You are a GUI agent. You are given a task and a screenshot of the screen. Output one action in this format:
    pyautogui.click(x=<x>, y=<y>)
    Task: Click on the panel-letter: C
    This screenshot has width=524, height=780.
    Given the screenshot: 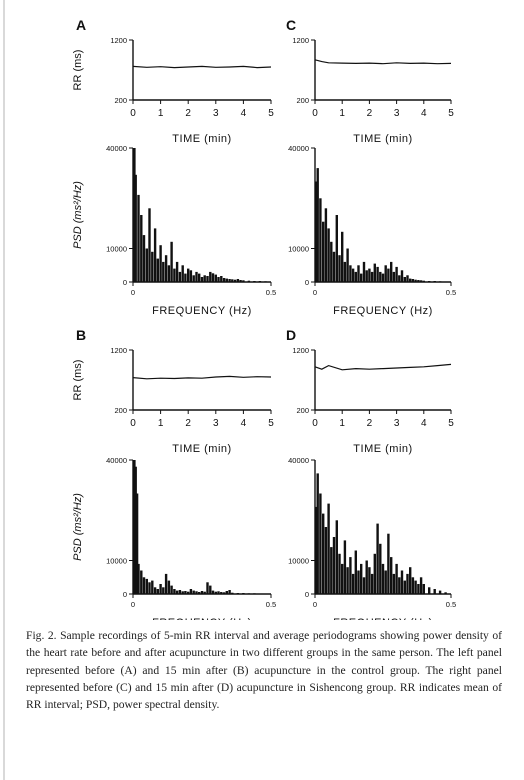 What is the action you would take?
    pyautogui.click(x=291, y=25)
    